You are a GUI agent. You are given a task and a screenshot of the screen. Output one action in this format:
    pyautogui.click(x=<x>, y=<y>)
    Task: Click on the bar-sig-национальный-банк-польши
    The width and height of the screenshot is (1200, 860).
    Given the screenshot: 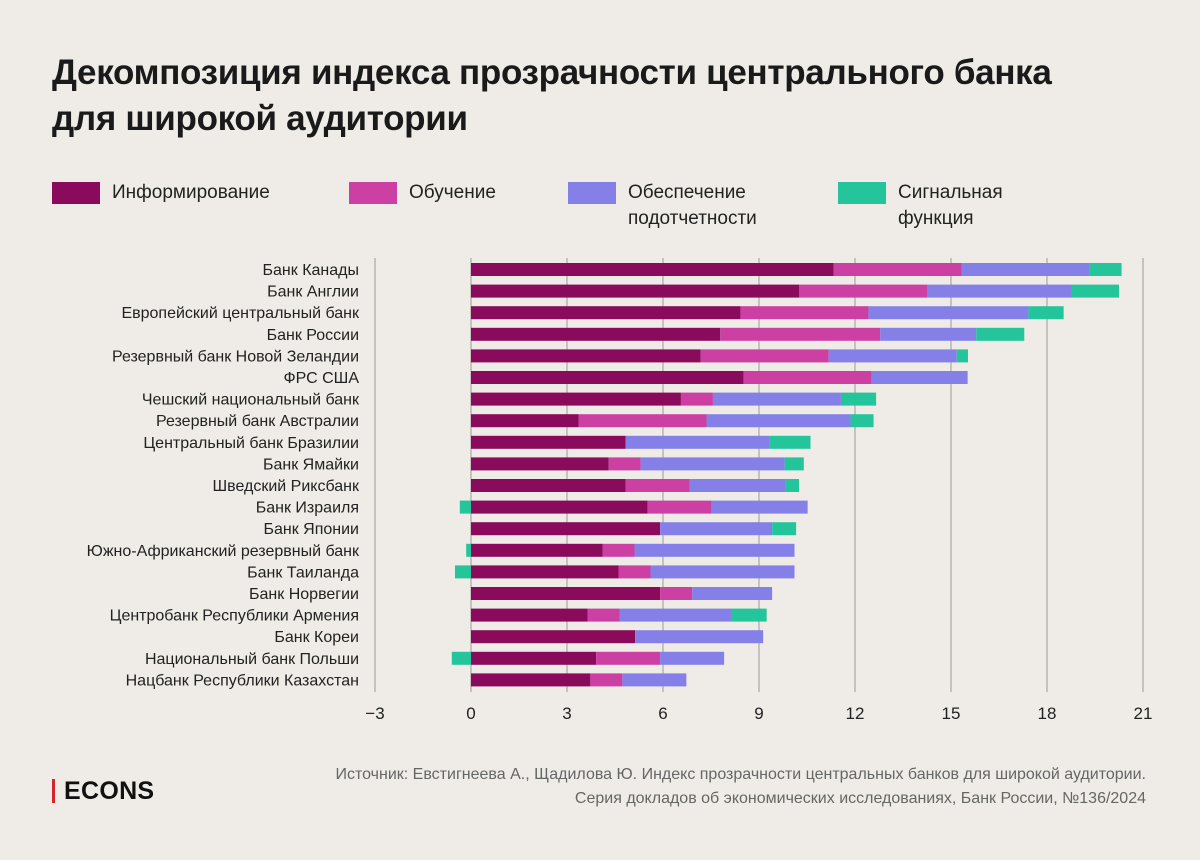 What is the action you would take?
    pyautogui.click(x=461, y=658)
    